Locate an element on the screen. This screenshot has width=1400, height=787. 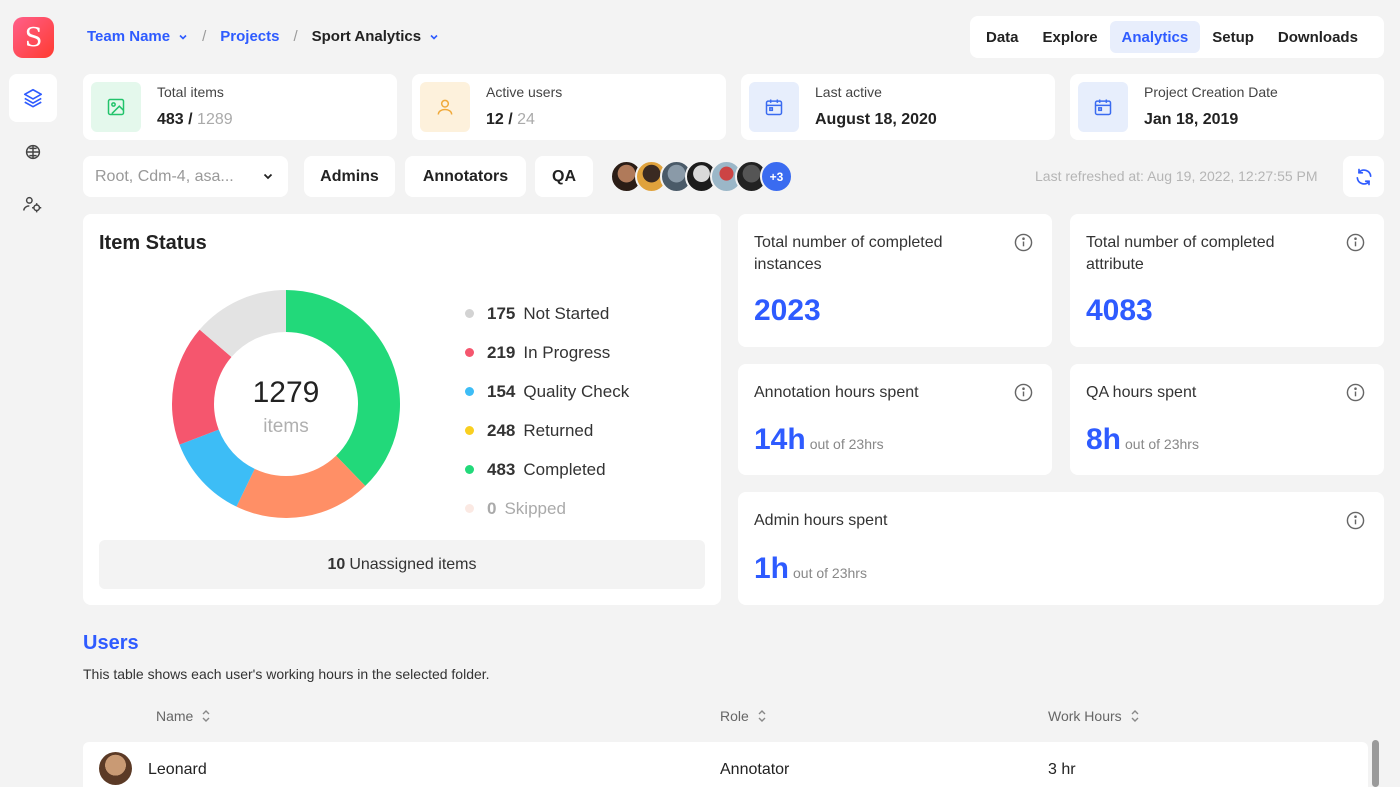
metric-label: Total number of completed attribute is located at coordinates (1180, 253).